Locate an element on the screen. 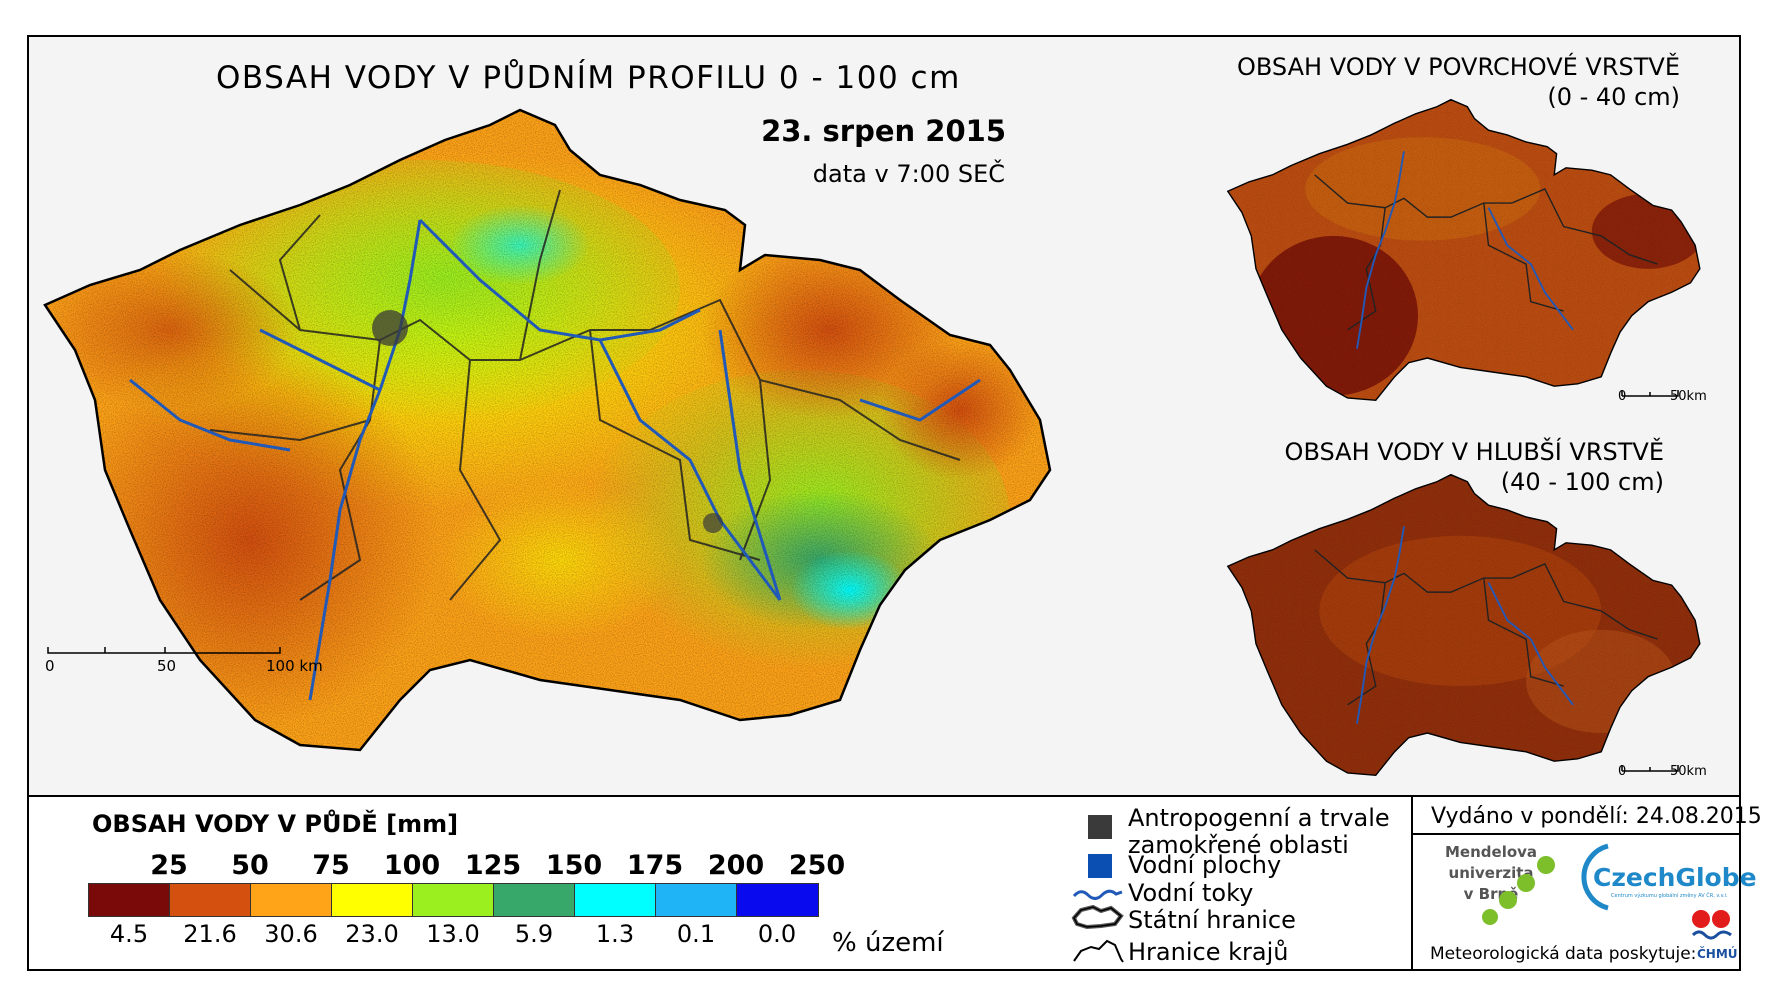 The height and width of the screenshot is (1003, 1772). issued-date: Vydáno v pondělí: 24.08.2015 is located at coordinates (1596, 816).